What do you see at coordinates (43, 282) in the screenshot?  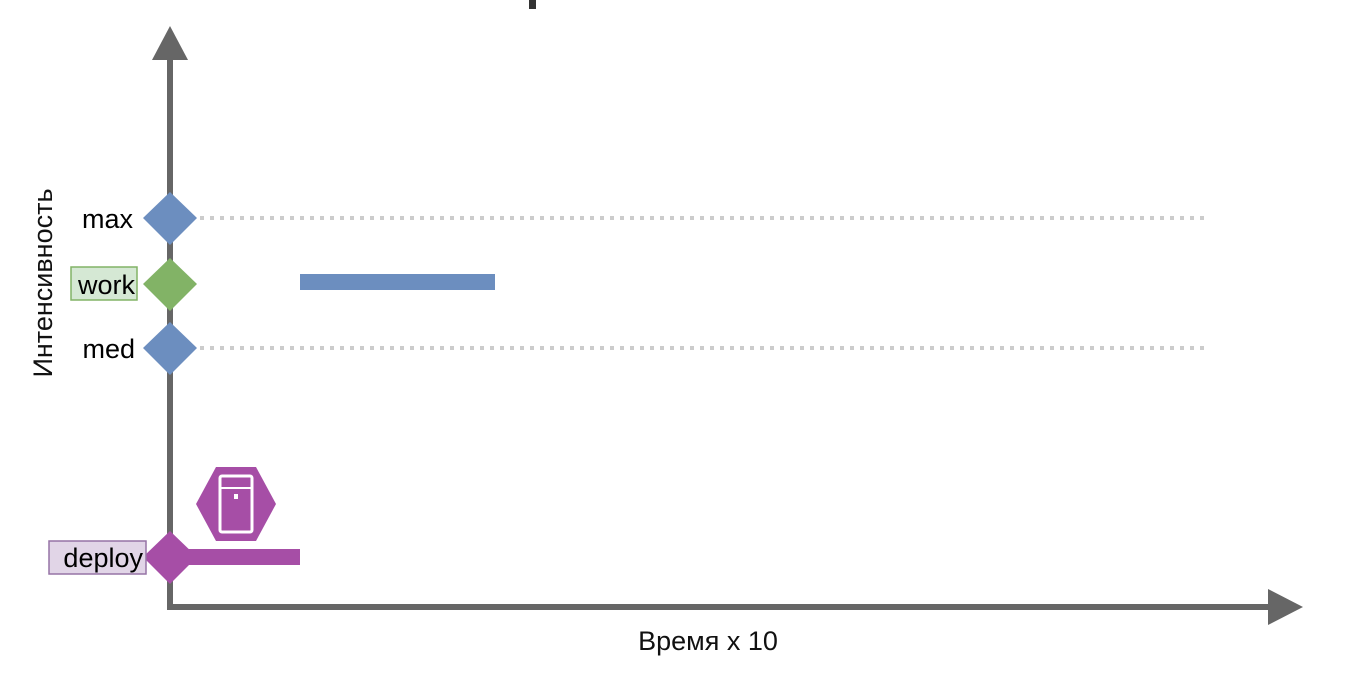 I see `y-axis-title: Интенсивность` at bounding box center [43, 282].